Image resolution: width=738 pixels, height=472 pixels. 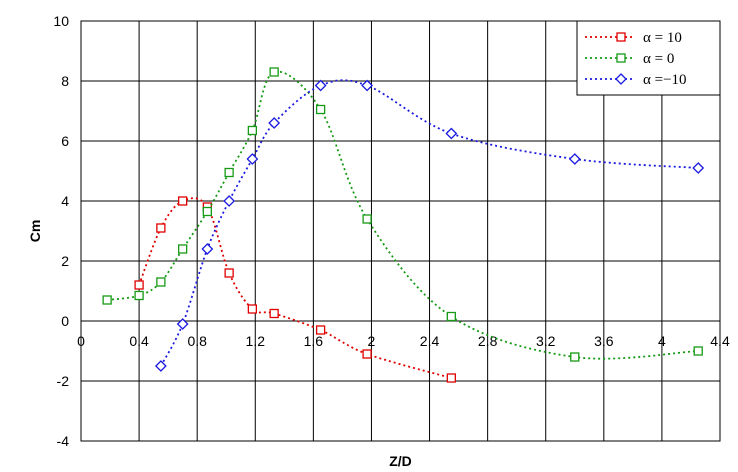 I want to click on x-tick-label: 0.8, so click(x=197, y=341).